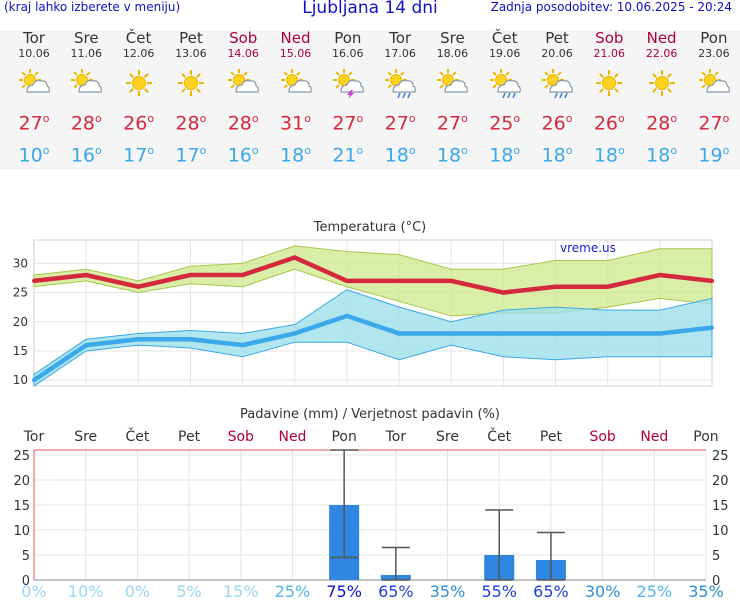 Image resolution: width=740 pixels, height=600 pixels. Describe the element at coordinates (21, 506) in the screenshot. I see `y-tick-label-left: 15` at that location.